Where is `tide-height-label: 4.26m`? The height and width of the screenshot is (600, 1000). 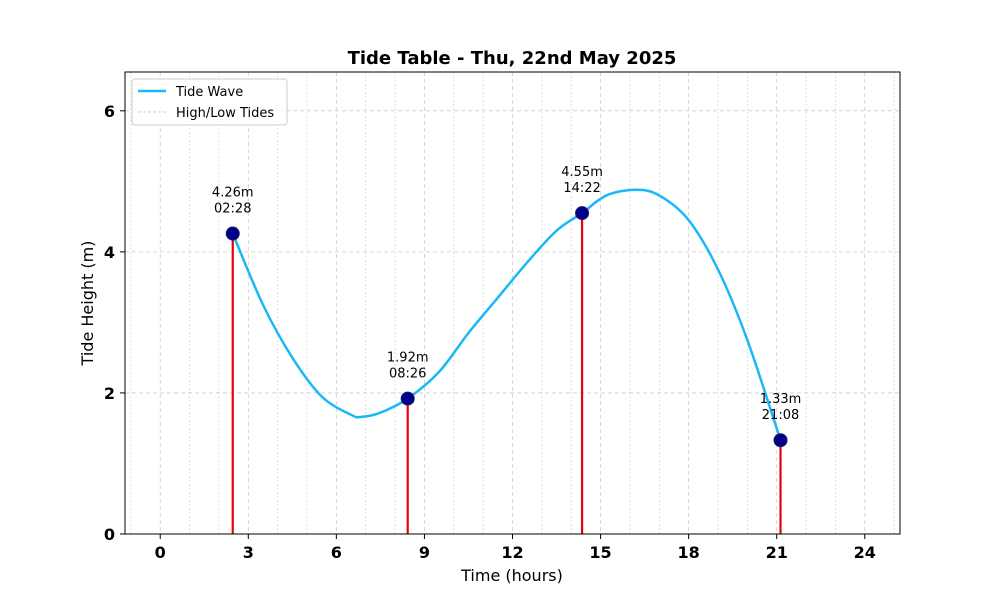 tide-height-label: 4.26m is located at coordinates (233, 193).